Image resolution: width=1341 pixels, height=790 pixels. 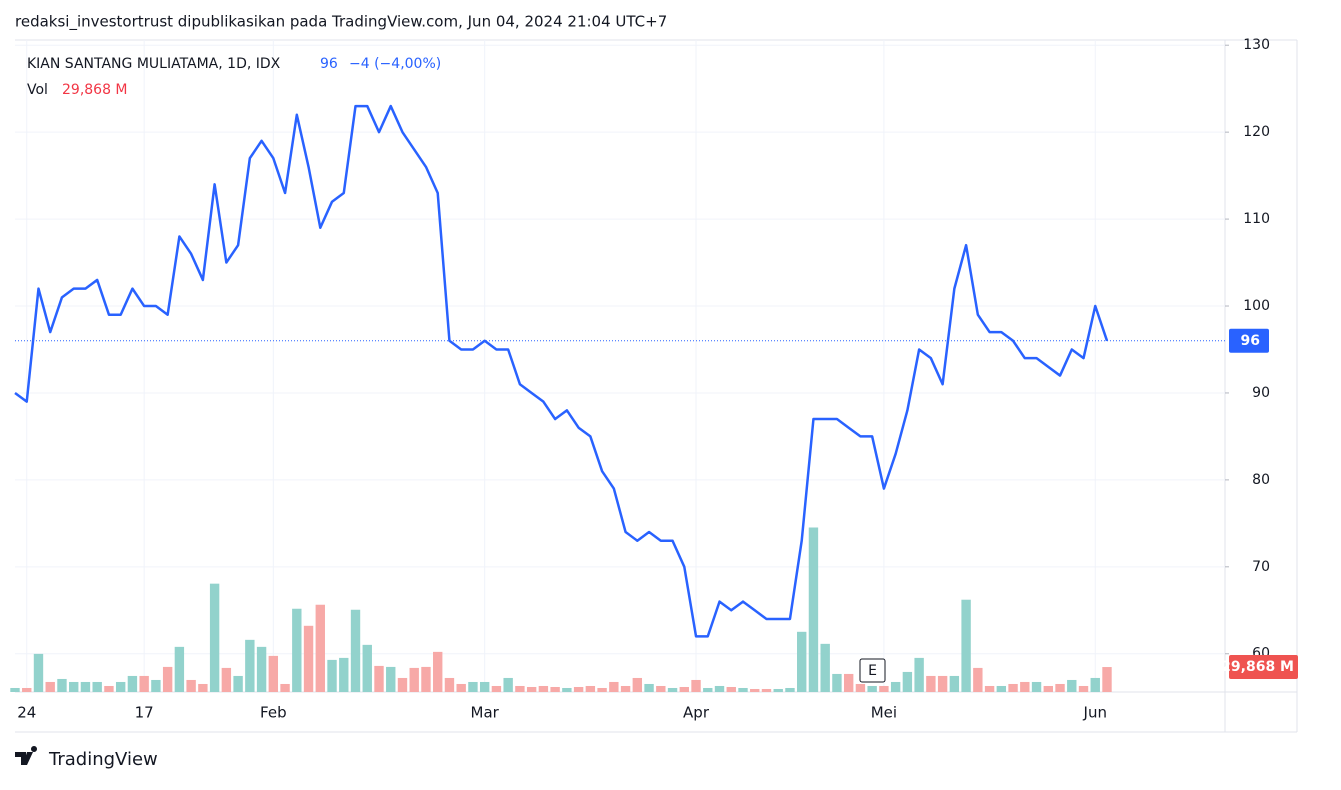 What do you see at coordinates (1257, 667) in the screenshot?
I see `volume-badge-label: 29,868 M` at bounding box center [1257, 667].